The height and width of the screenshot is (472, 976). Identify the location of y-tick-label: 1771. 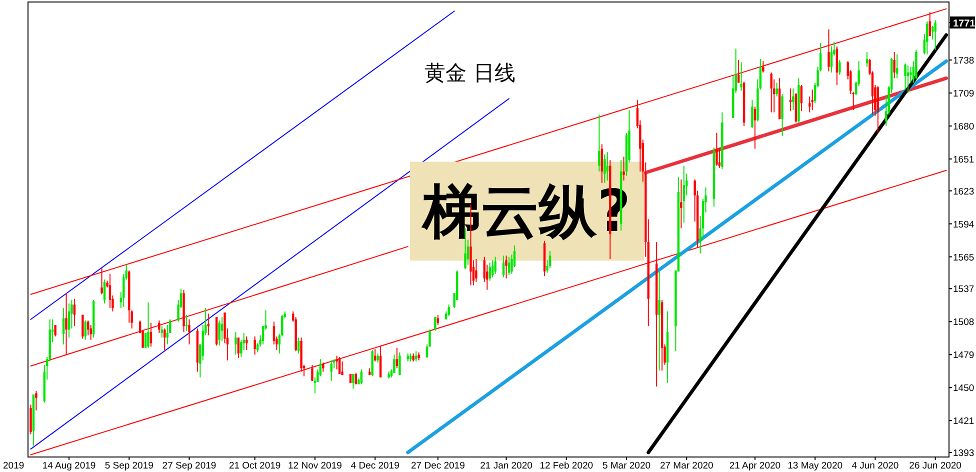
(964, 24).